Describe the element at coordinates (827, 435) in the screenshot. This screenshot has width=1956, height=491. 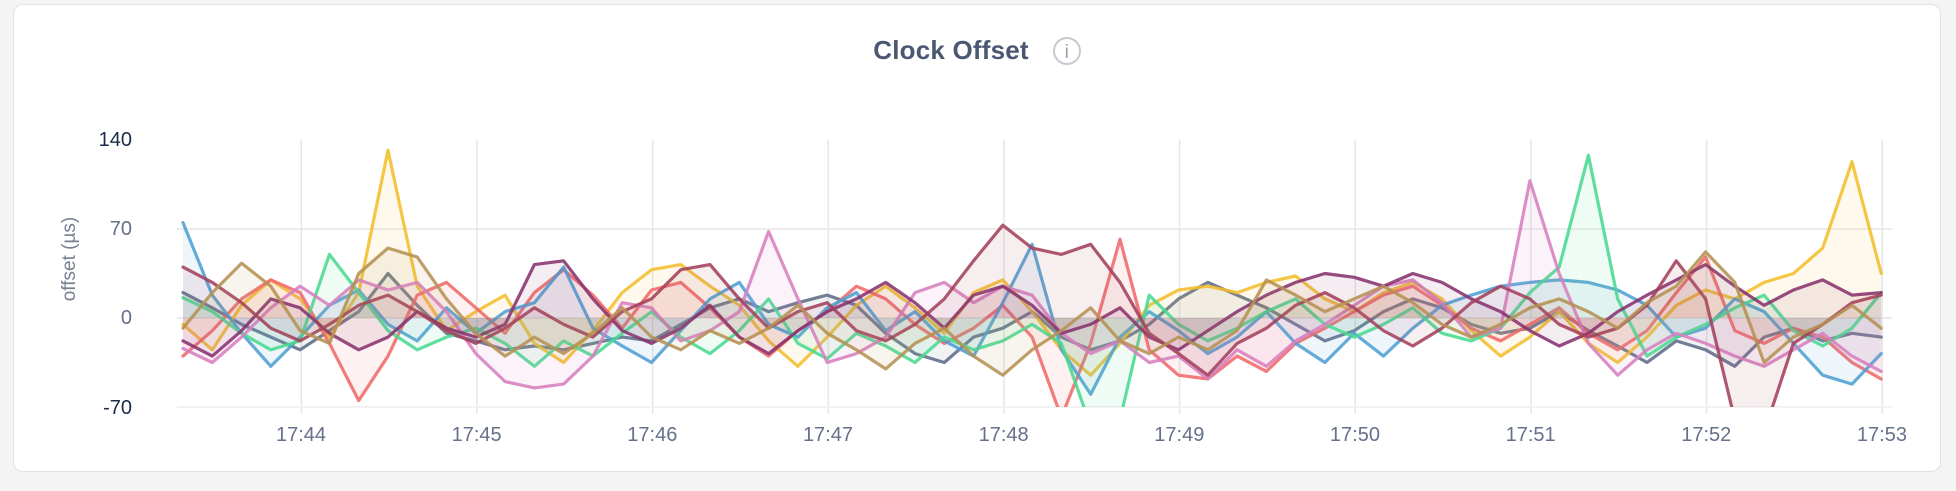
I see `x-tick-1747: 17:47` at that location.